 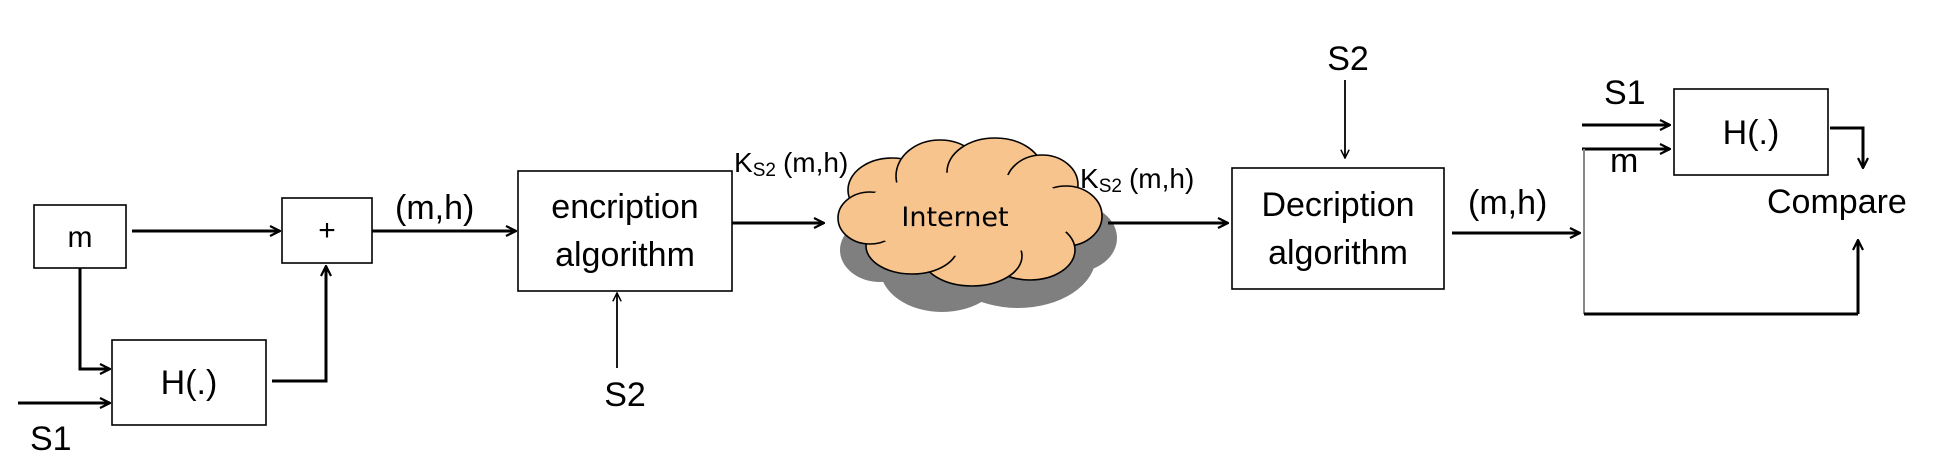 What do you see at coordinates (434, 208) in the screenshot?
I see `pair-label-1: (m,h)` at bounding box center [434, 208].